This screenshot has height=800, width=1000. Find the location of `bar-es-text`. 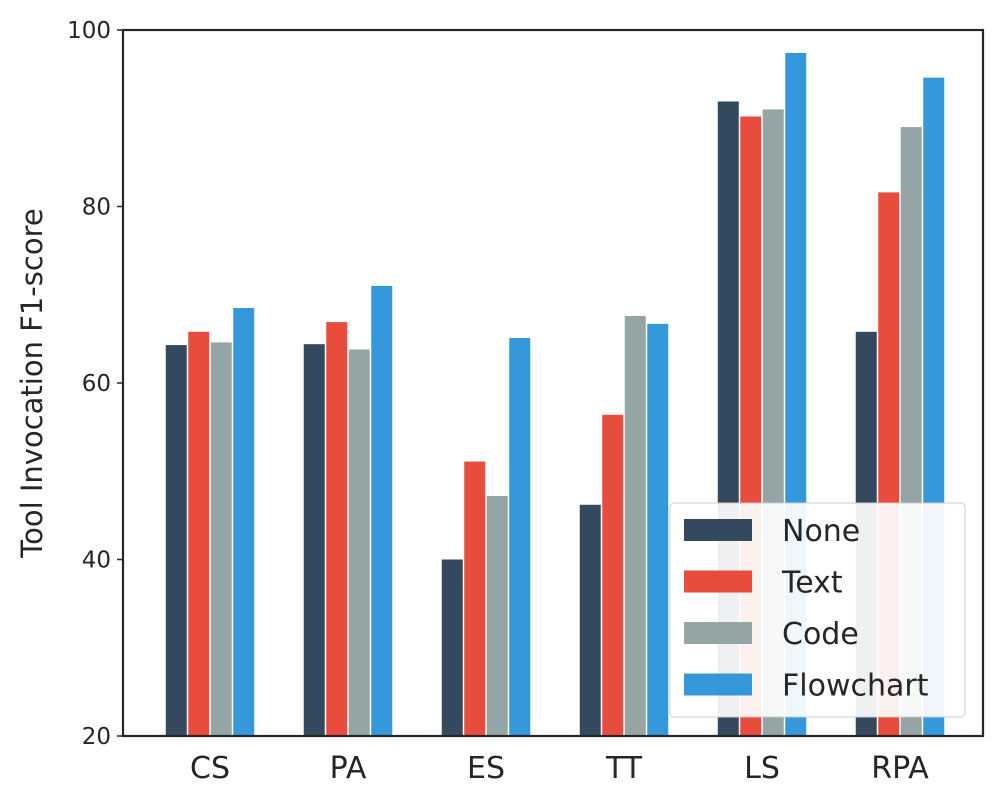

bar-es-text is located at coordinates (475, 598).